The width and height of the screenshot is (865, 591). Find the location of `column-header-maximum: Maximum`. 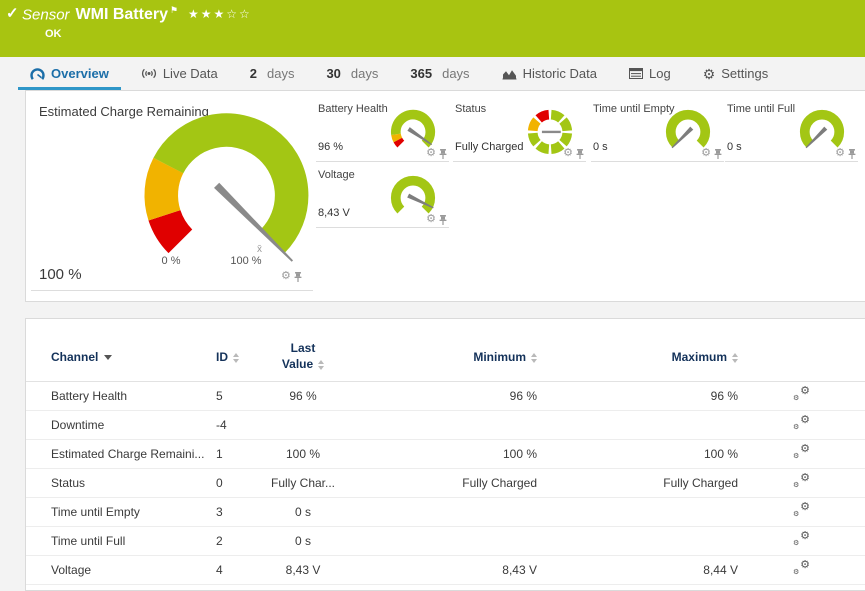

column-header-maximum: Maximum is located at coordinates (637, 357).